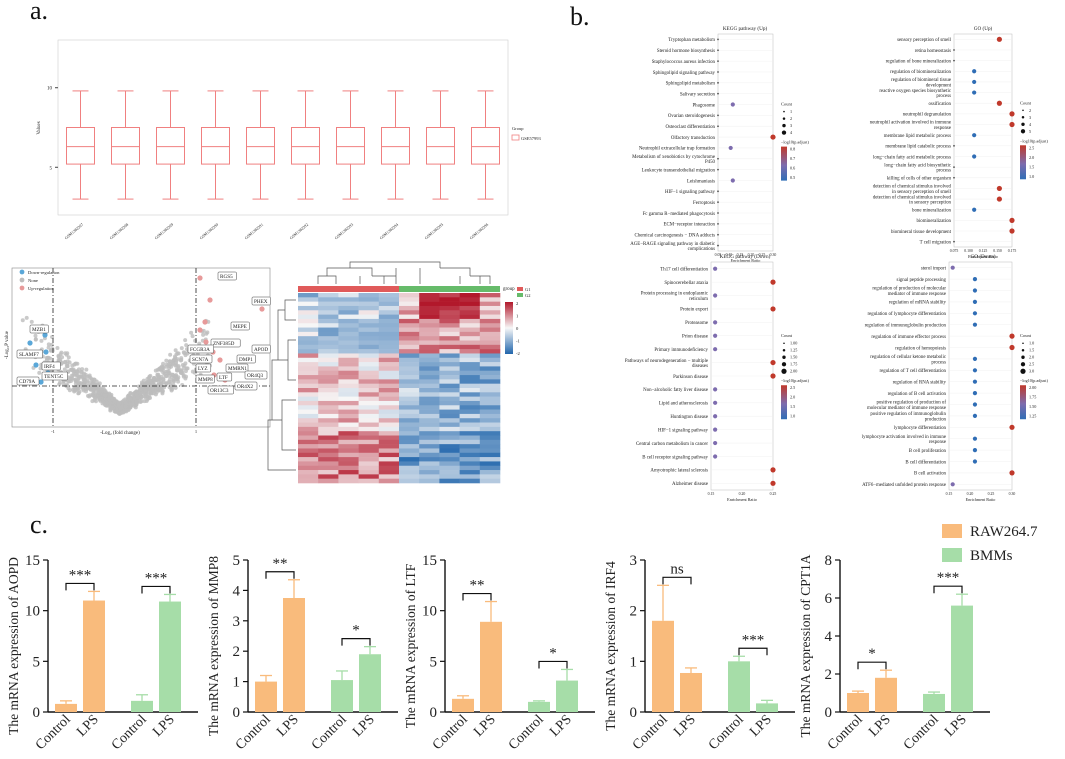 Image resolution: width=1065 pixels, height=759 pixels. Describe the element at coordinates (44, 272) in the screenshot. I see `volcano-legend-label: Down-regulation` at that location.